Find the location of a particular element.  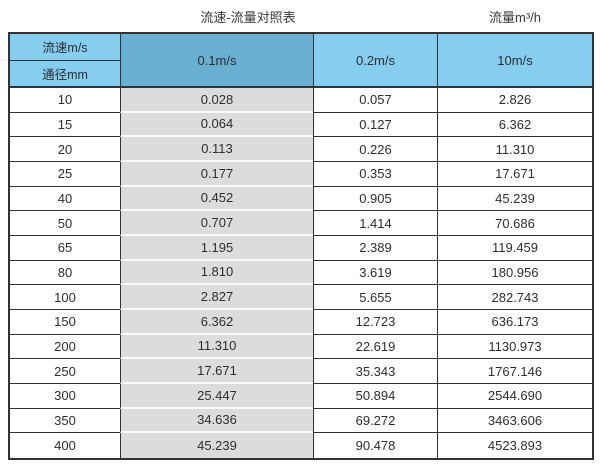

value-cell-0.1ms: 1.810 is located at coordinates (216, 273).